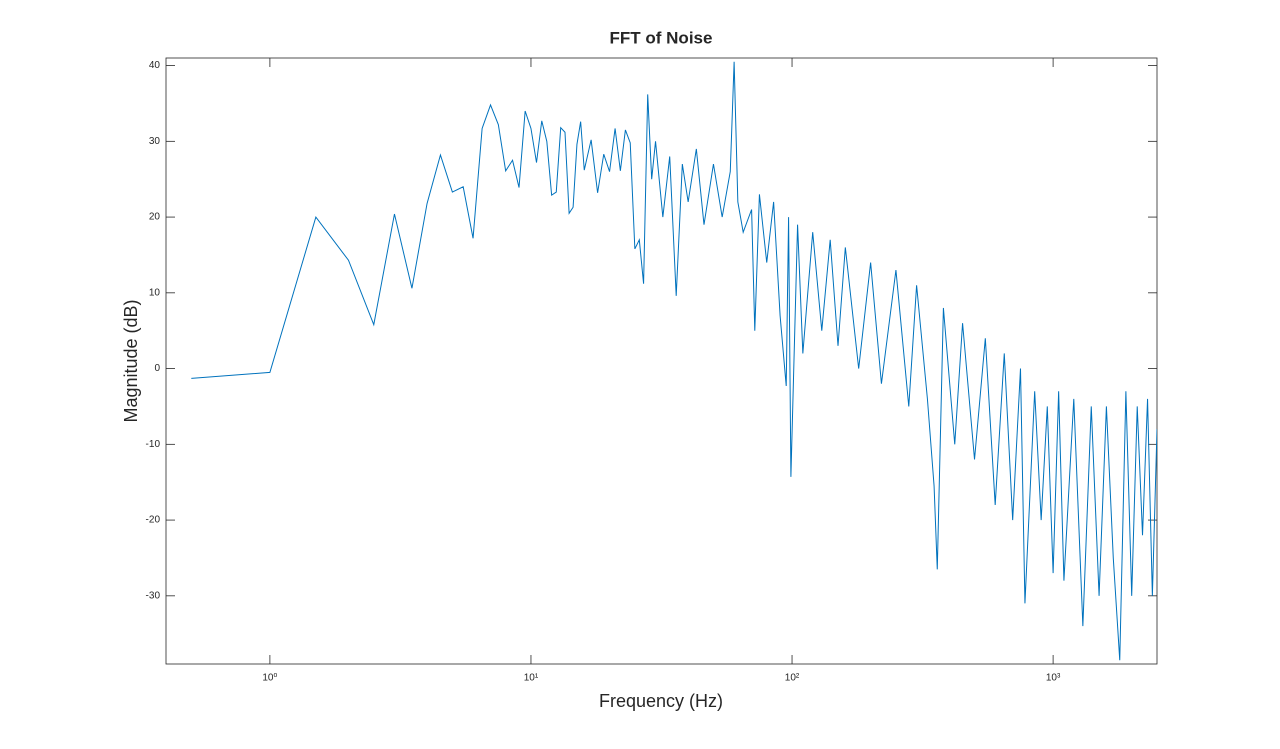 The image size is (1280, 749). What do you see at coordinates (661, 37) in the screenshot?
I see `chart-title: FFT of Noise` at bounding box center [661, 37].